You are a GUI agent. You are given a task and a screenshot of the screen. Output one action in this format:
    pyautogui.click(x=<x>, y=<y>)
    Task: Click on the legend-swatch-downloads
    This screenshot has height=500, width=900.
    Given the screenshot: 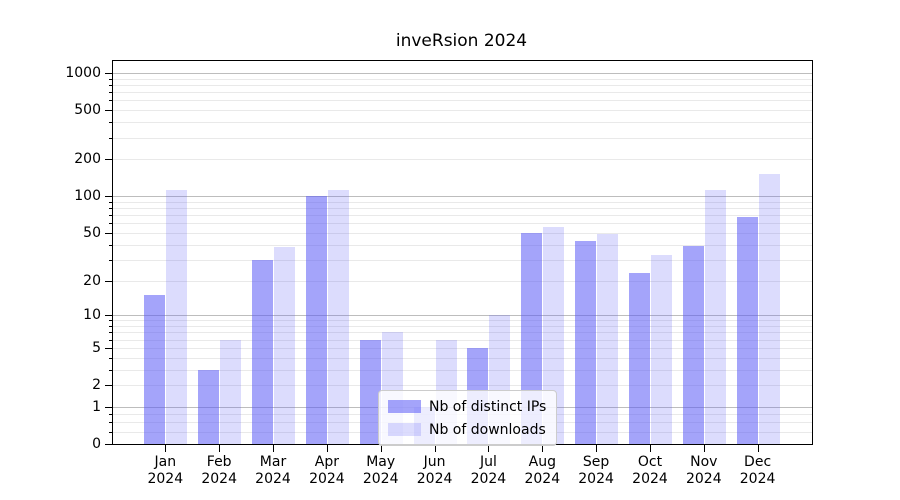 What is the action you would take?
    pyautogui.click(x=404, y=429)
    